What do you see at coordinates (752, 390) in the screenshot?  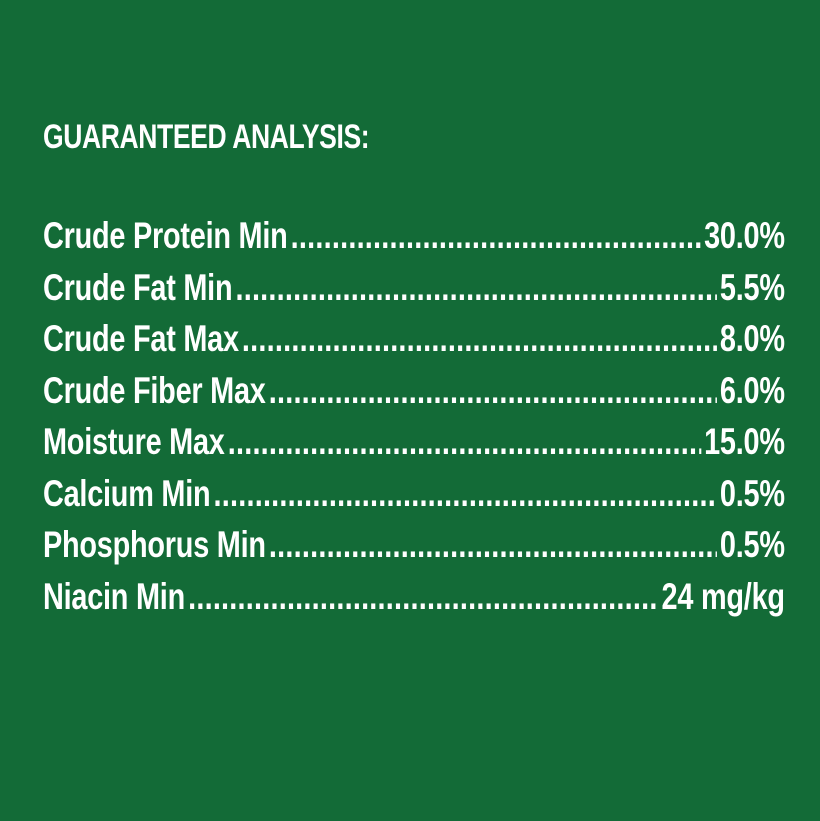 I see `nutrient-value: 6.0%` at bounding box center [752, 390].